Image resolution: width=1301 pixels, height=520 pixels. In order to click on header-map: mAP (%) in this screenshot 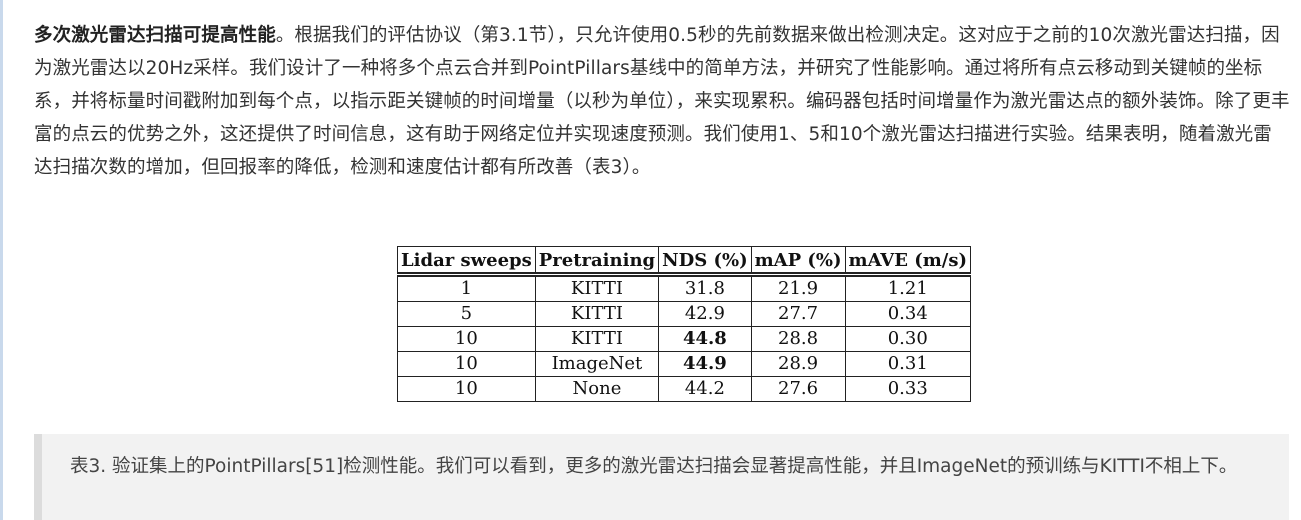, I will do `click(798, 260)`.